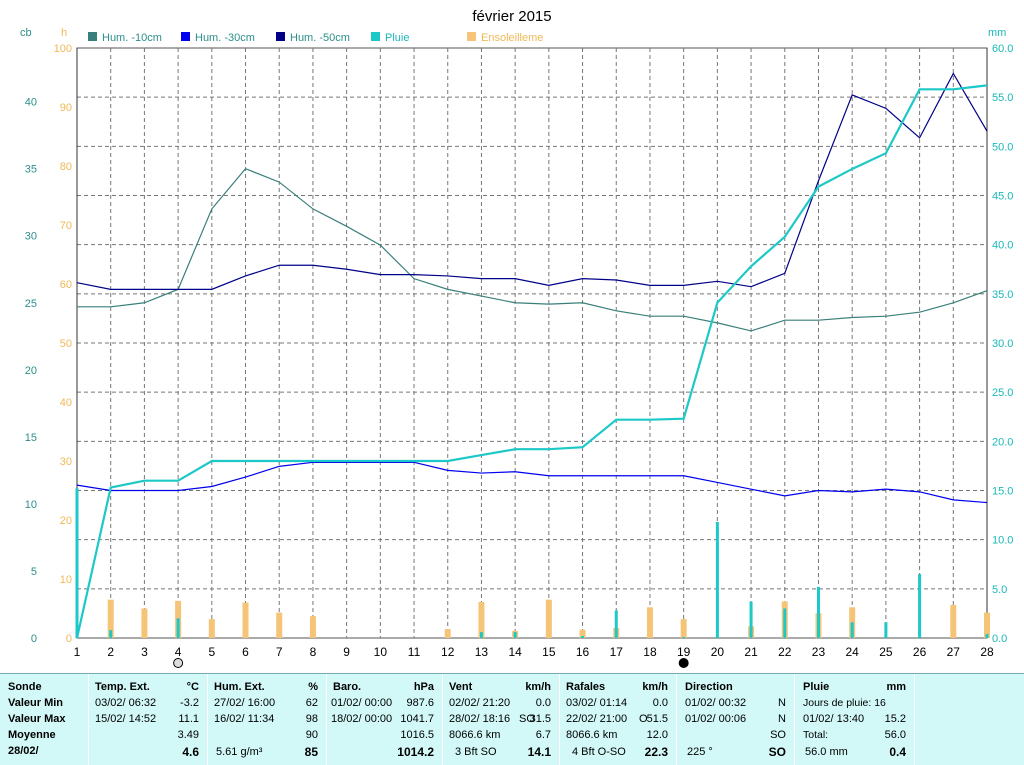 Image resolution: width=1024 pixels, height=765 pixels. What do you see at coordinates (66, 108) in the screenshot?
I see `h-tick-label: 90` at bounding box center [66, 108].